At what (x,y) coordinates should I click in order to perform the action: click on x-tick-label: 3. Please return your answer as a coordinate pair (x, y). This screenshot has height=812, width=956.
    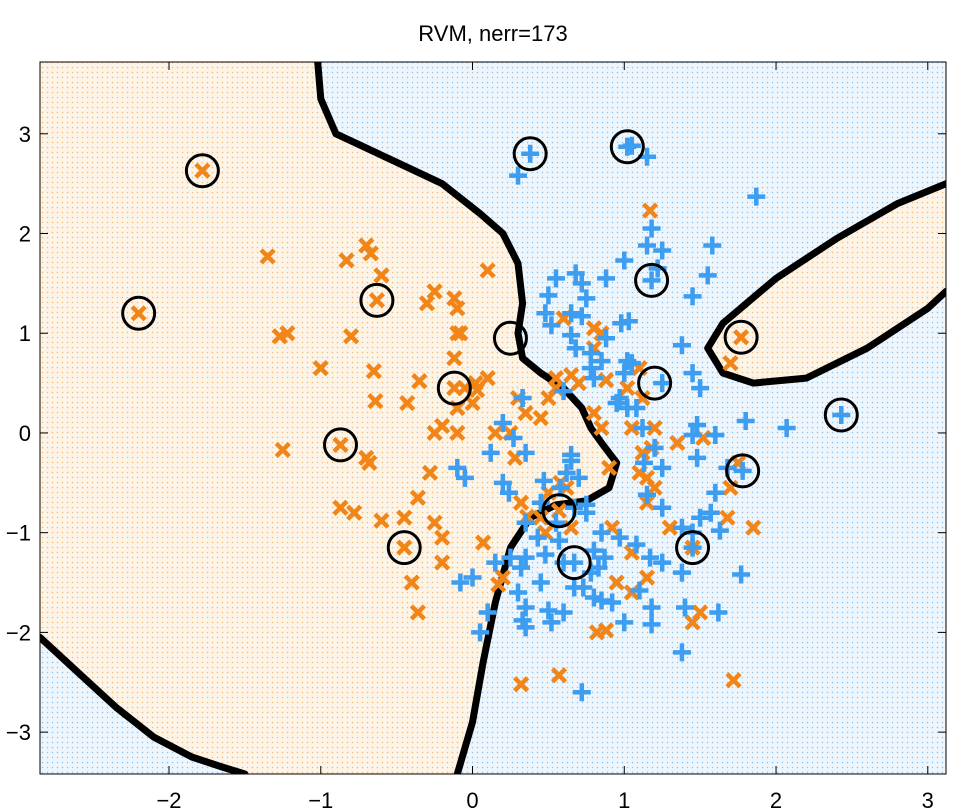
    Looking at the image, I should click on (928, 800).